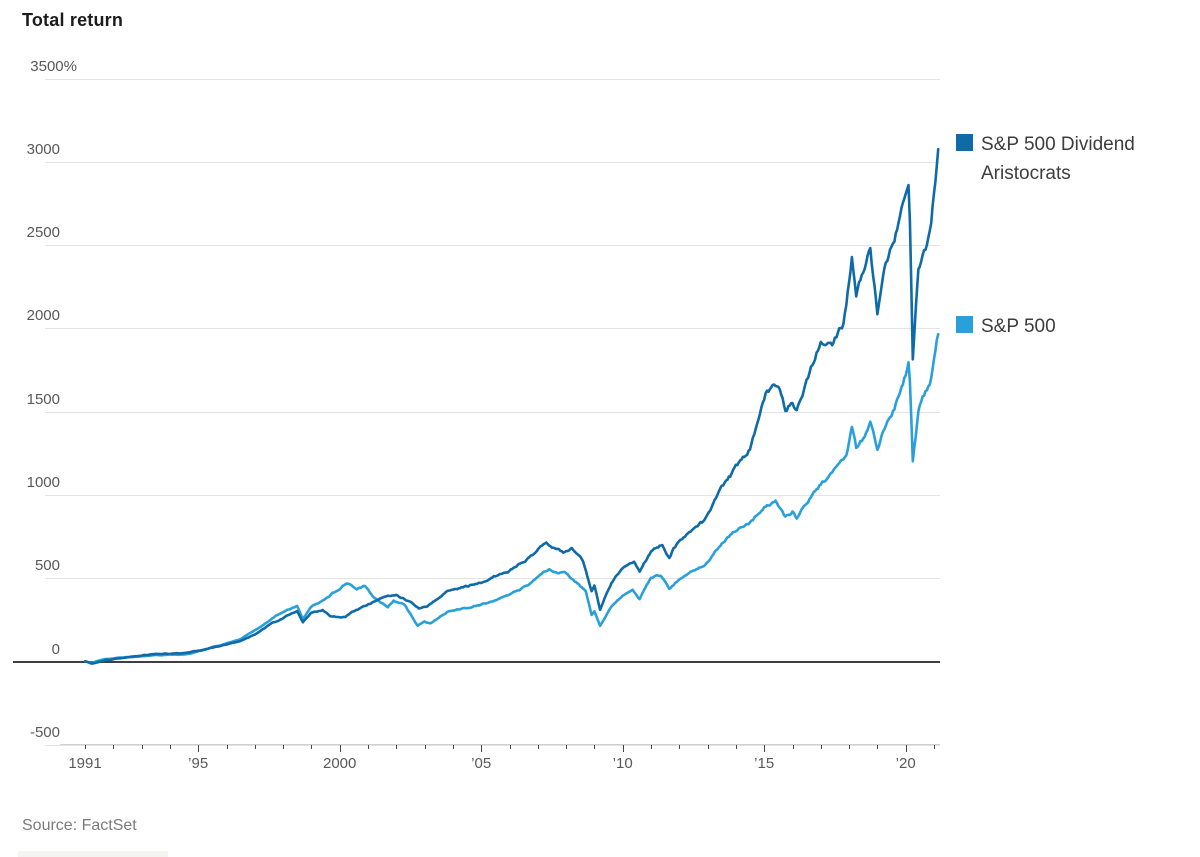 Image resolution: width=1200 pixels, height=857 pixels. What do you see at coordinates (43, 482) in the screenshot?
I see `y-axis-tick-label: 1000` at bounding box center [43, 482].